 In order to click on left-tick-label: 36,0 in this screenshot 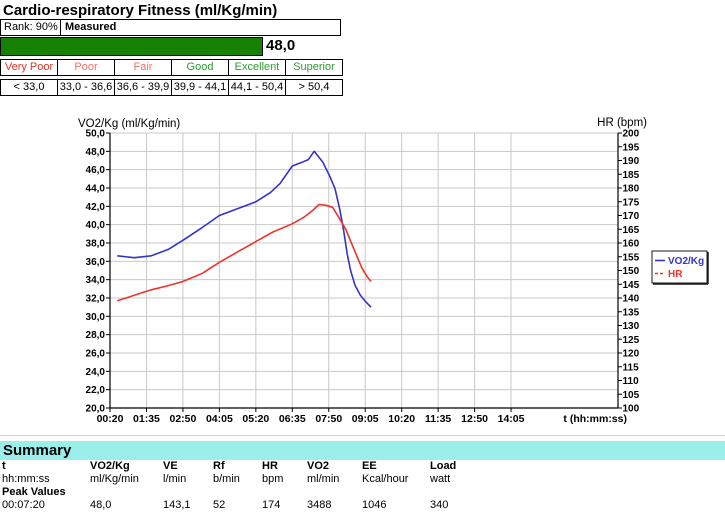, I will do `click(96, 262)`.